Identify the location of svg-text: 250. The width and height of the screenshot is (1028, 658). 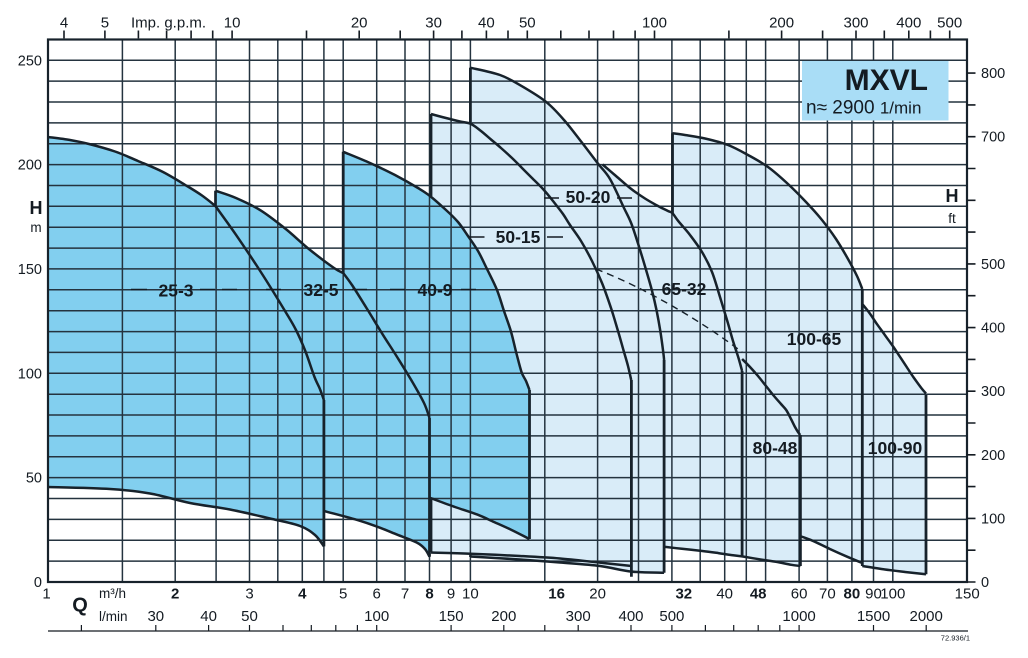
(30, 61).